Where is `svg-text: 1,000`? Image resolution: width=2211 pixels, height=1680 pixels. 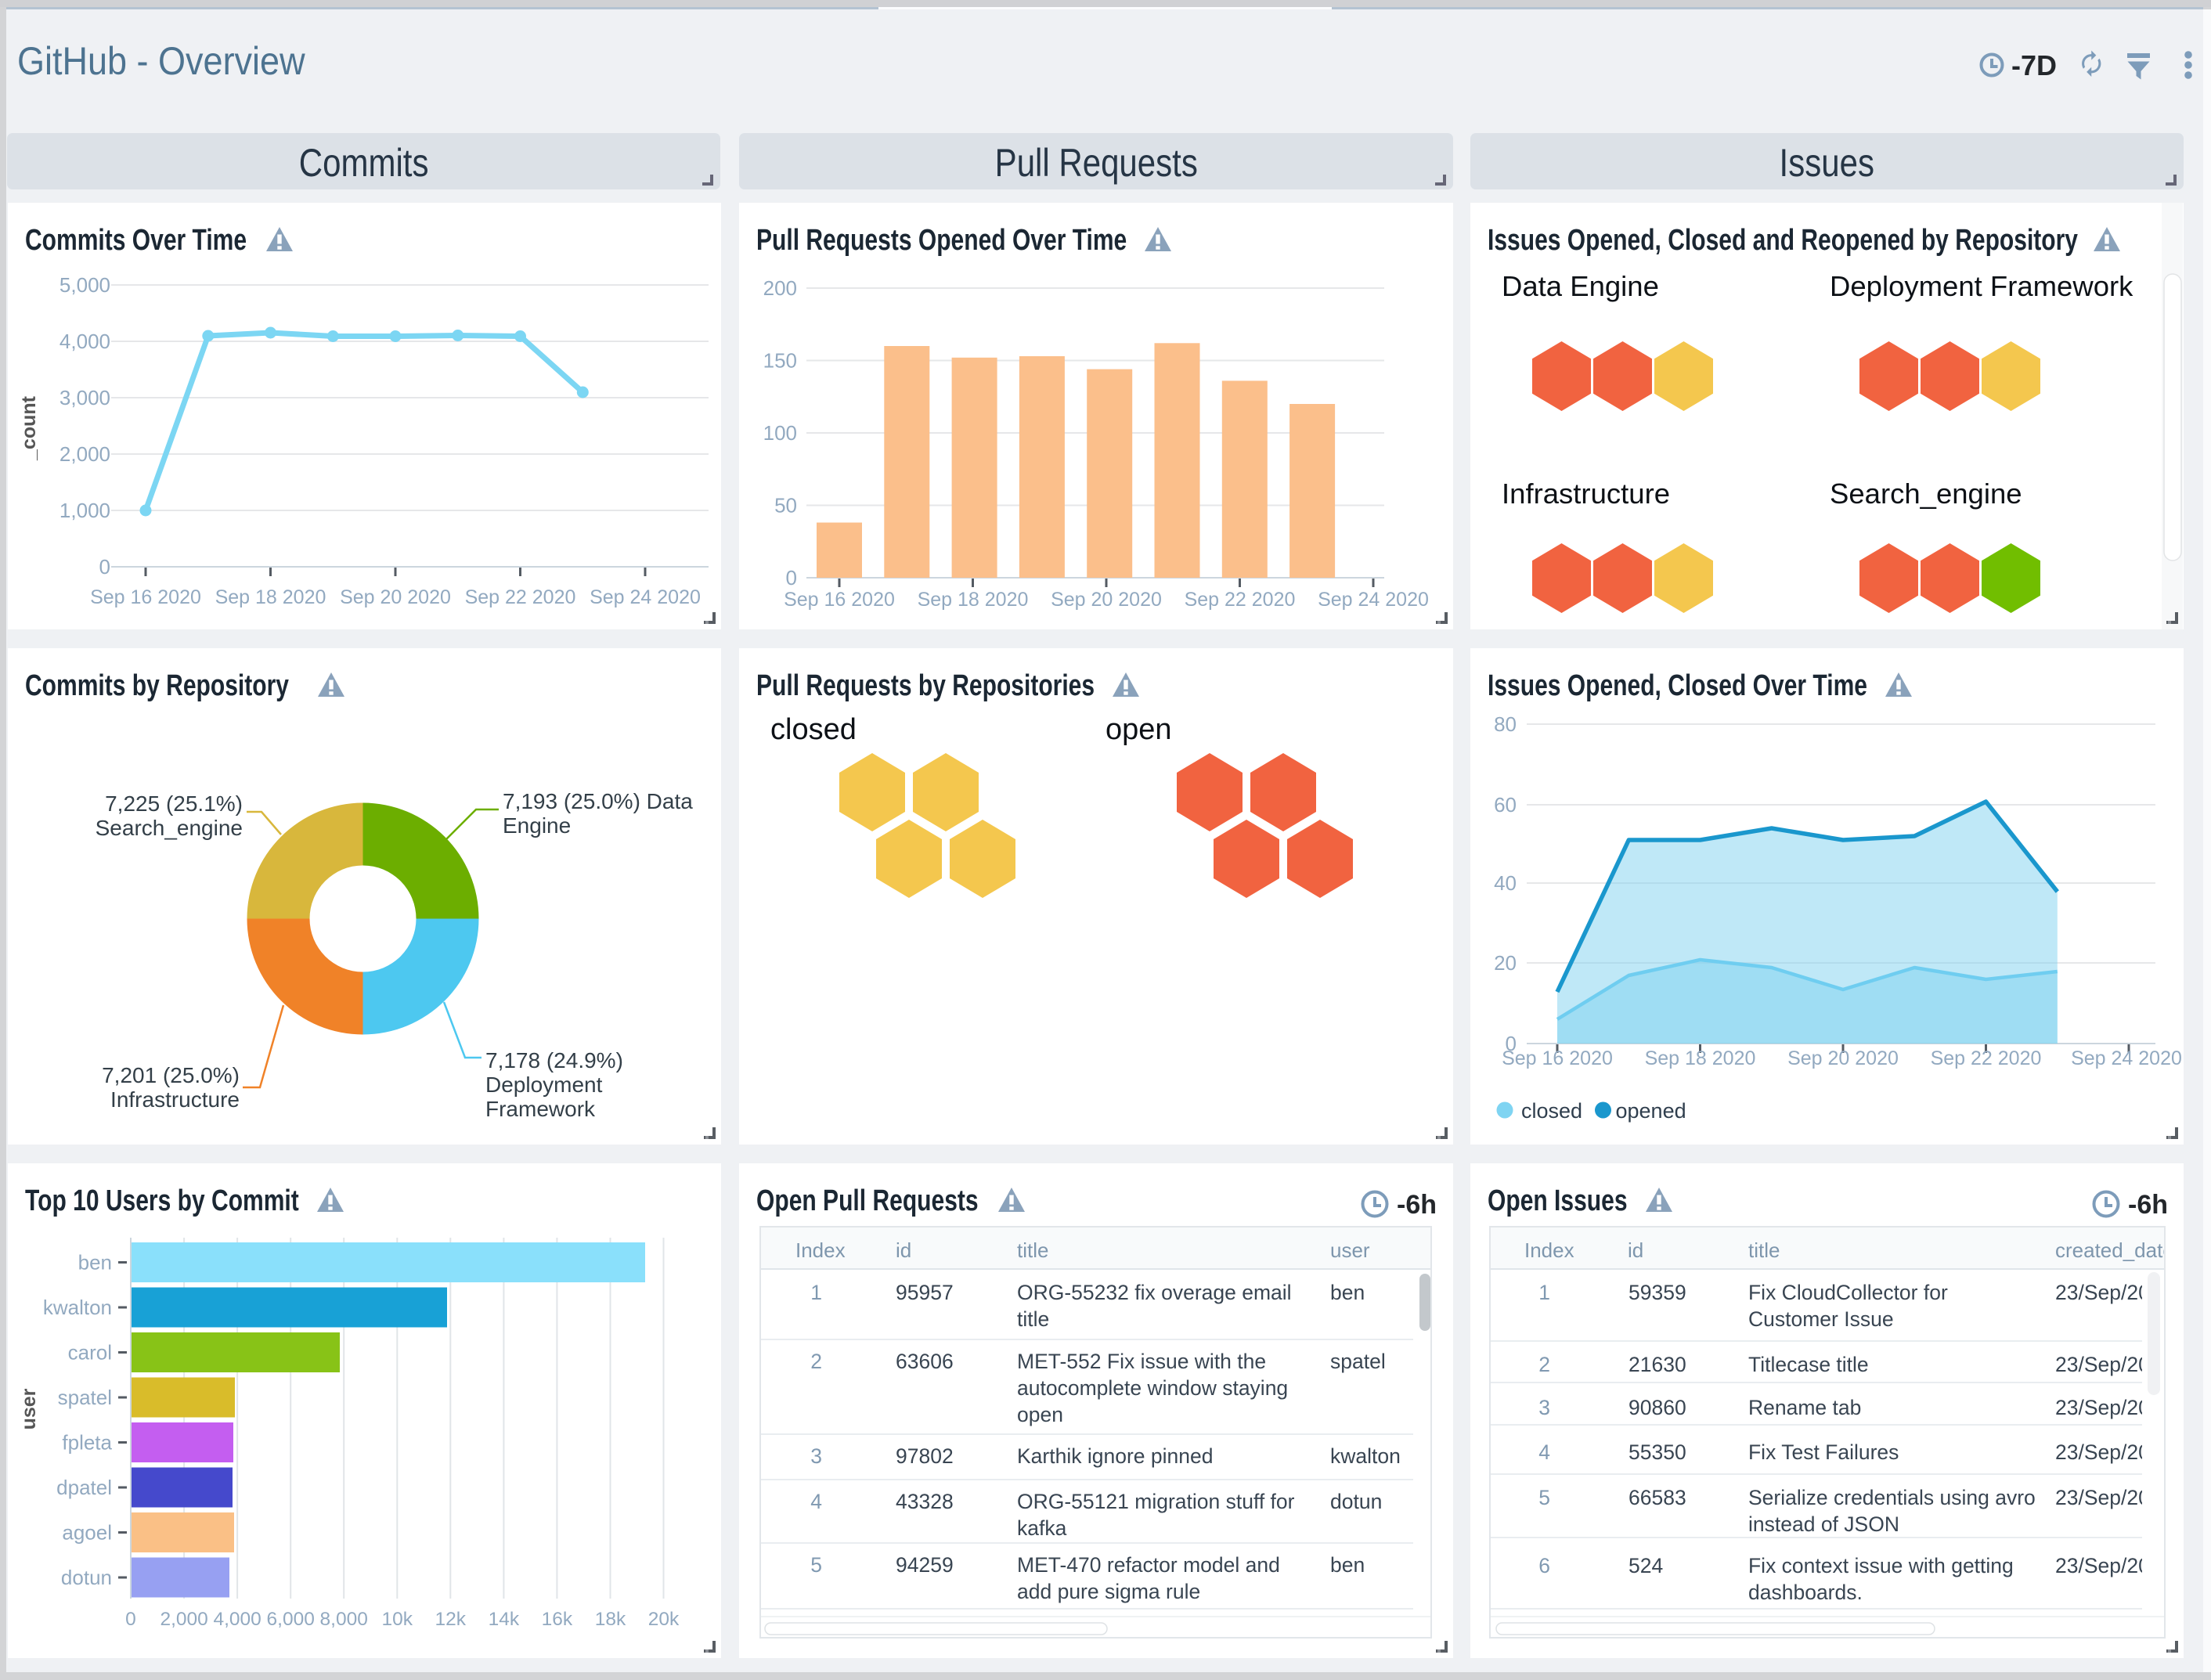 svg-text: 1,000 is located at coordinates (85, 510).